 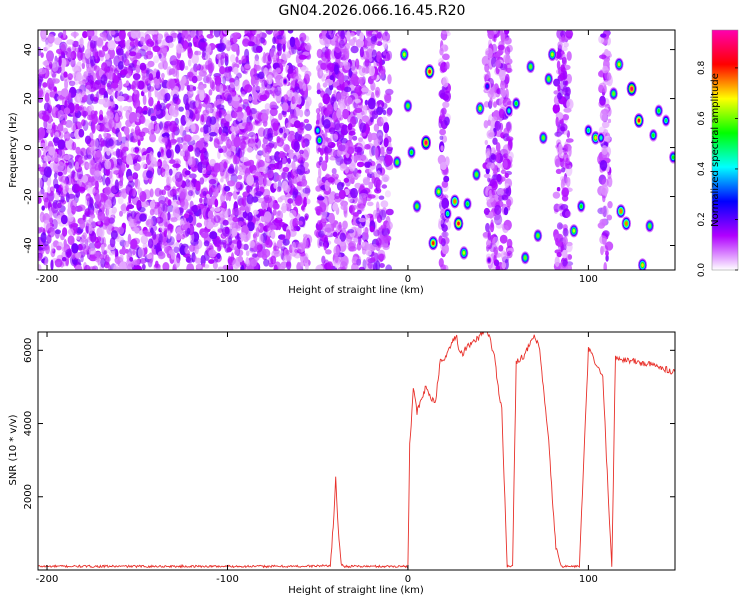 What do you see at coordinates (28, 196) in the screenshot?
I see `spectrogram-y-tick-label: -20` at bounding box center [28, 196].